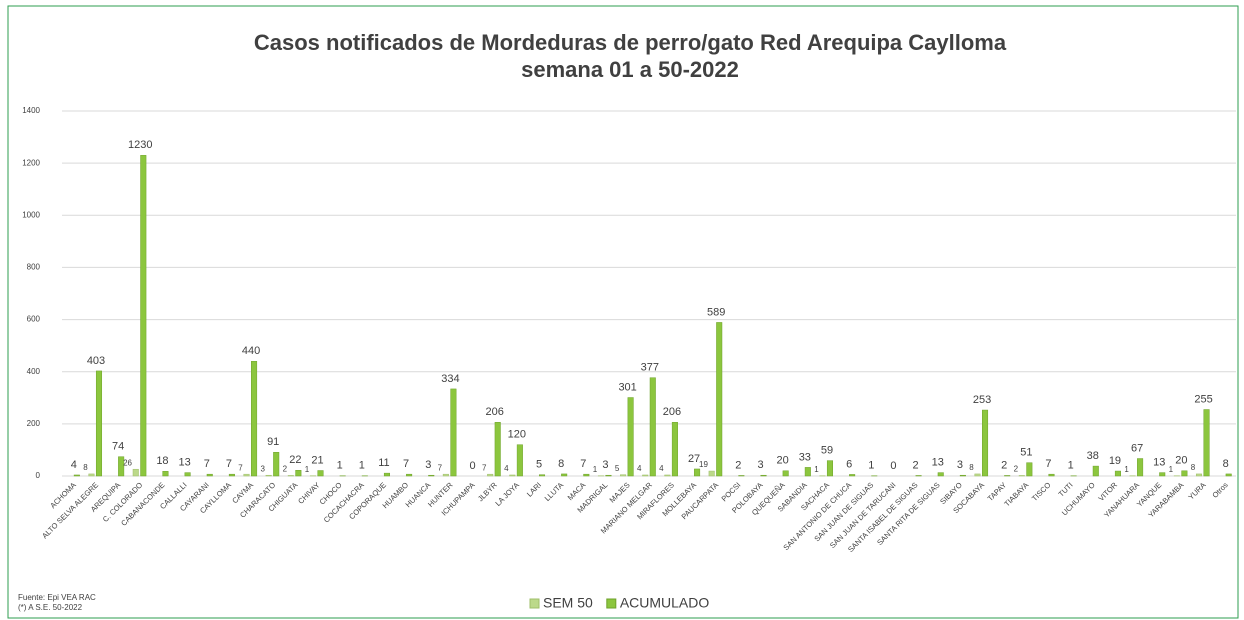 The image size is (1244, 620). I want to click on data-label: 33, so click(805, 457).